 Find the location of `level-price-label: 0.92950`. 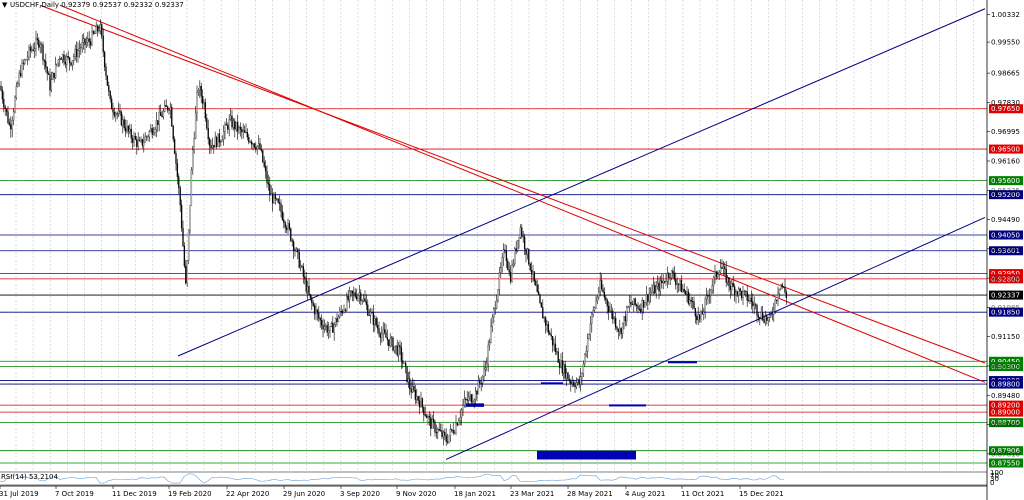

level-price-label: 0.92950 is located at coordinates (1005, 274).